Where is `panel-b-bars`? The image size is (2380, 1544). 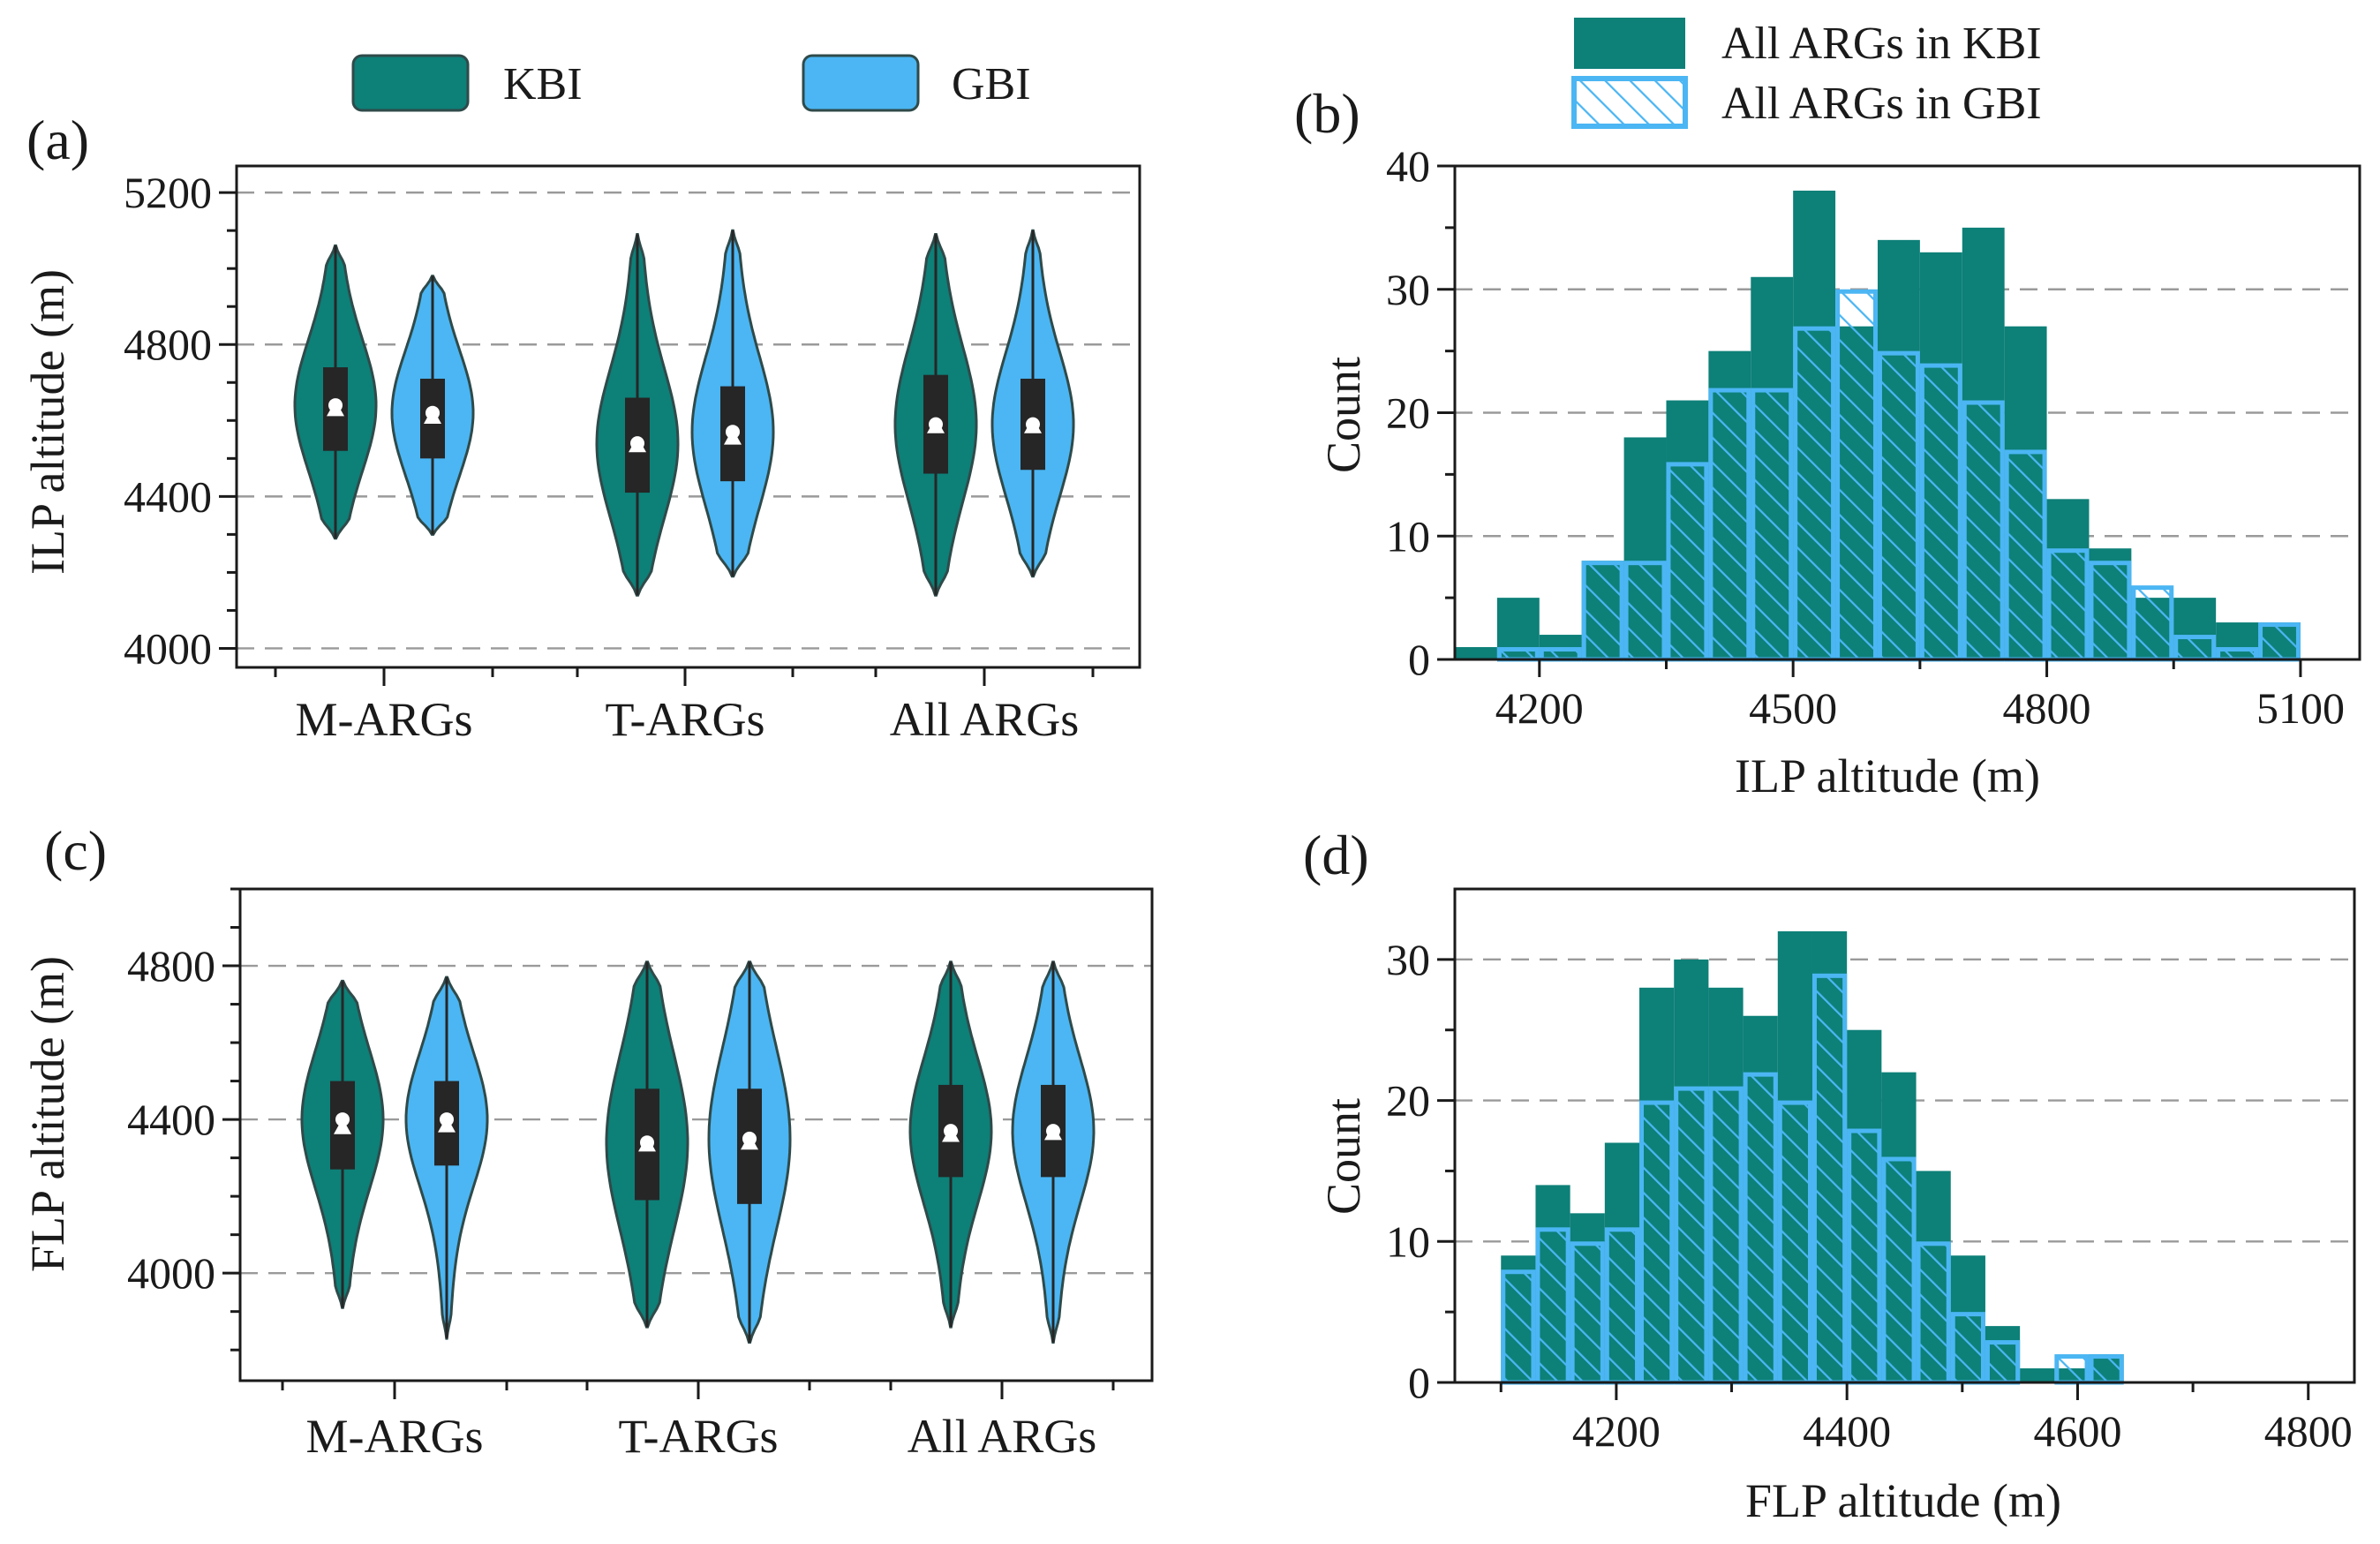
panel-b-bars is located at coordinates (1878, 426).